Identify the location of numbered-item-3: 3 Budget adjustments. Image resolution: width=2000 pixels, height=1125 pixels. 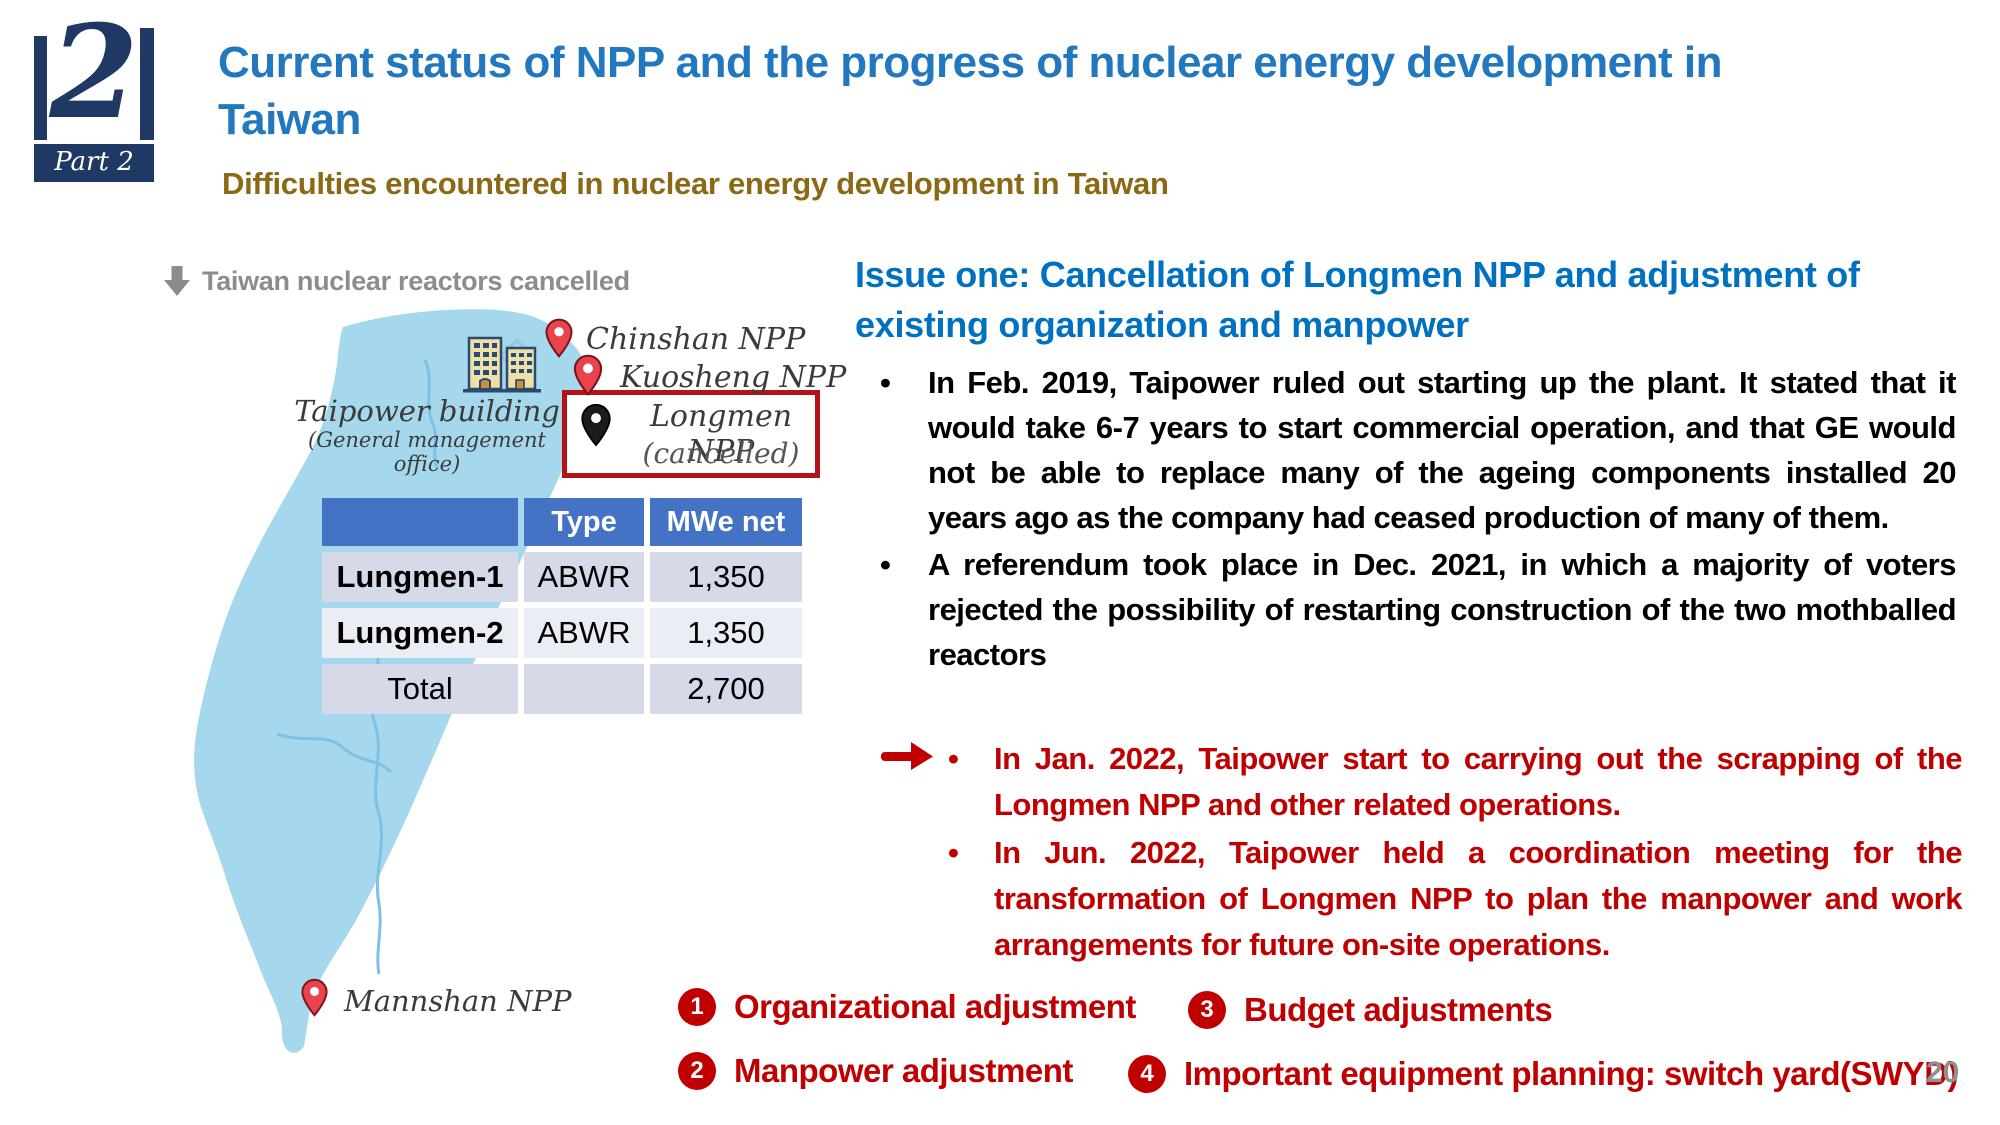
(1370, 1010).